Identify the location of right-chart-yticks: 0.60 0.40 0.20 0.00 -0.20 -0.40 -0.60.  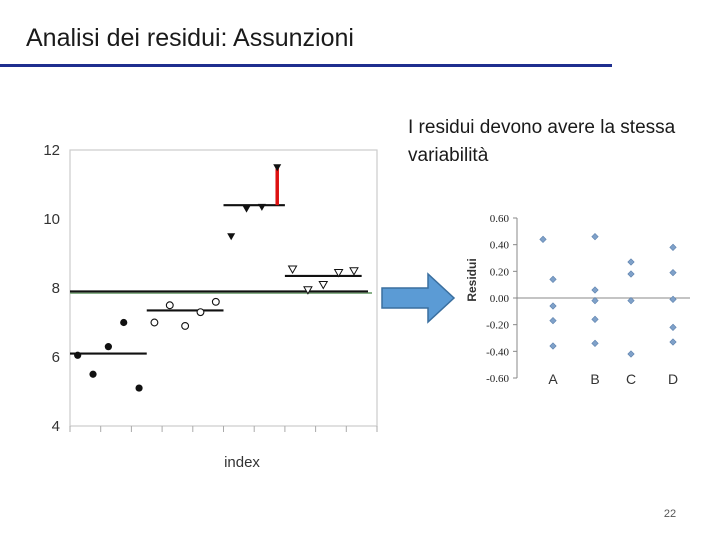
(501, 299).